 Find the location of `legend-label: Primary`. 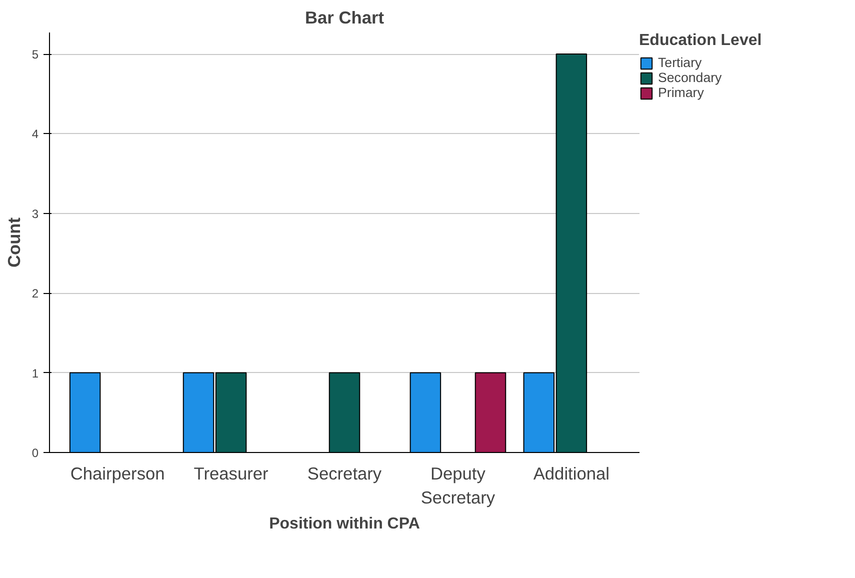

legend-label: Primary is located at coordinates (681, 92).